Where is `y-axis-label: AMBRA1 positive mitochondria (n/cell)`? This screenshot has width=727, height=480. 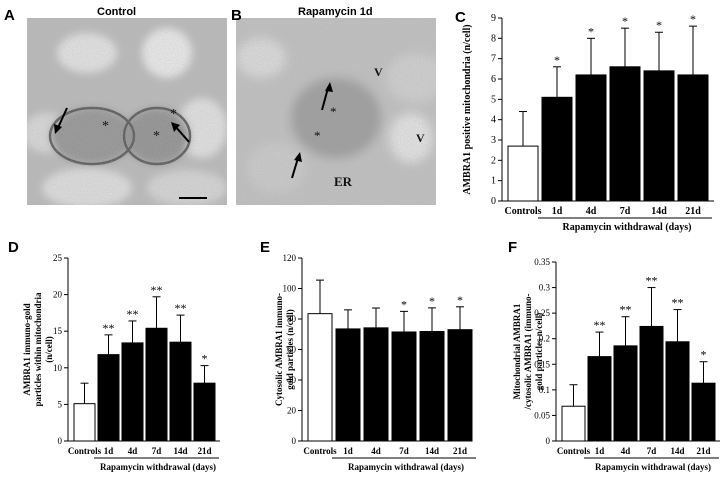 y-axis-label: AMBRA1 positive mitochondria (n/cell) is located at coordinates (467, 109).